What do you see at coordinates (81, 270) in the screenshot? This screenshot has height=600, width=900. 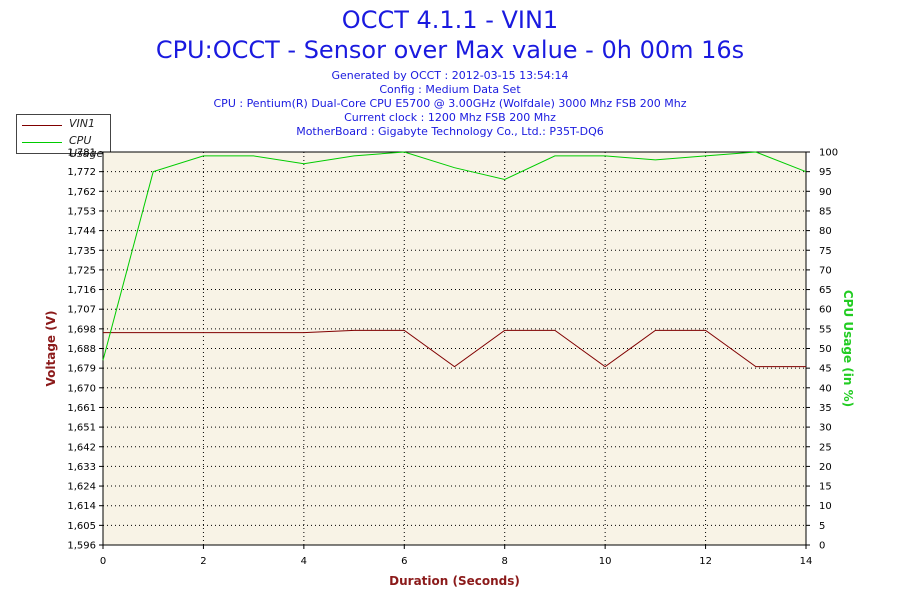 I see `y-tick-label: 1,725` at bounding box center [81, 270].